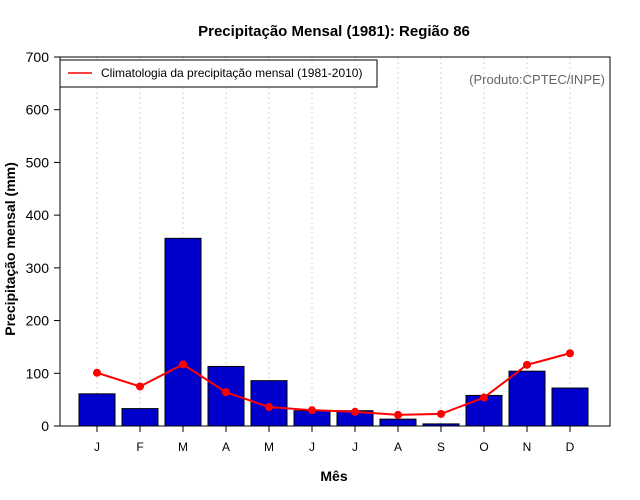 Image resolution: width=640 pixels, height=500 pixels. I want to click on x-tick-label: O, so click(483, 447).